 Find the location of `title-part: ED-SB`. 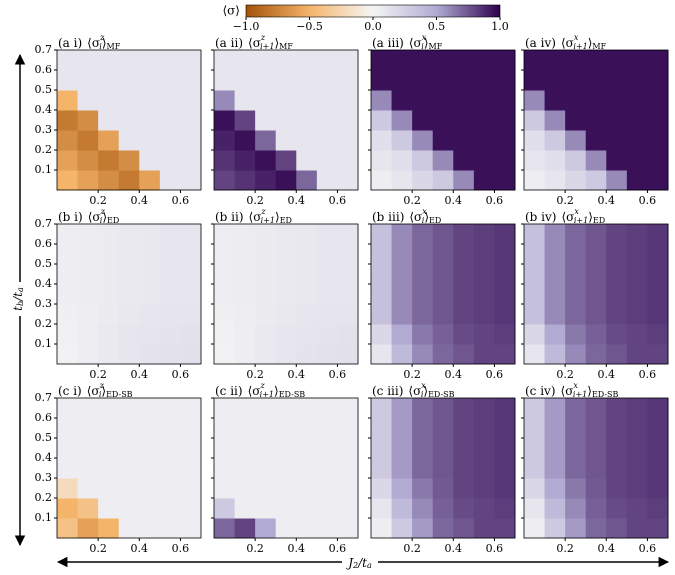

title-part: ED-SB is located at coordinates (292, 394).